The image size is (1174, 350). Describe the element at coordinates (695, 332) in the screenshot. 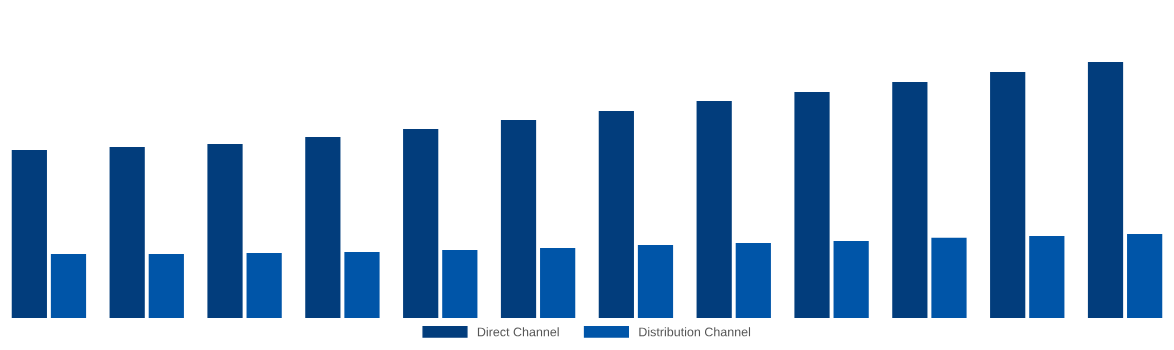

I see `legend-label: Distribution Channel` at that location.